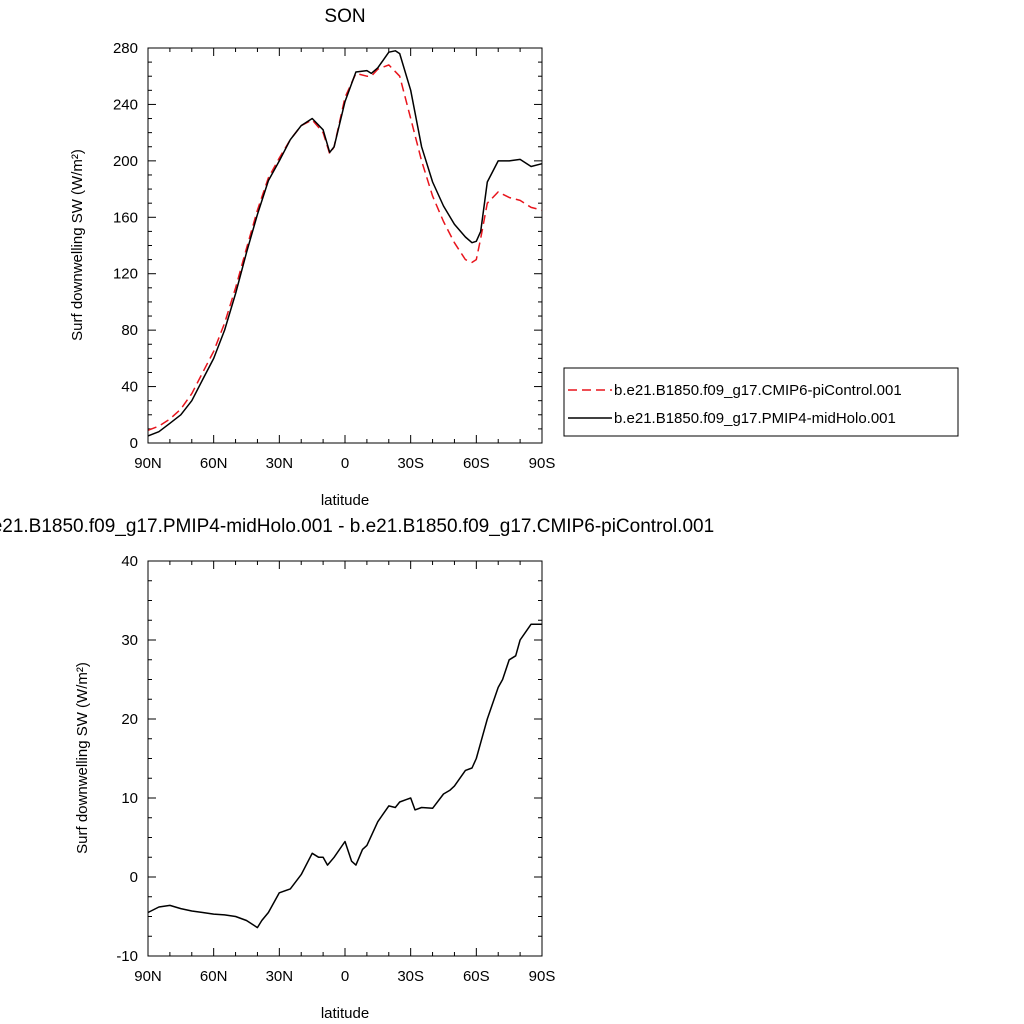 Image resolution: width=1024 pixels, height=1024 pixels. I want to click on legend-label-picontrol: b.e21.B1850.f09_g17.CMIP6-piControl.001, so click(758, 390).